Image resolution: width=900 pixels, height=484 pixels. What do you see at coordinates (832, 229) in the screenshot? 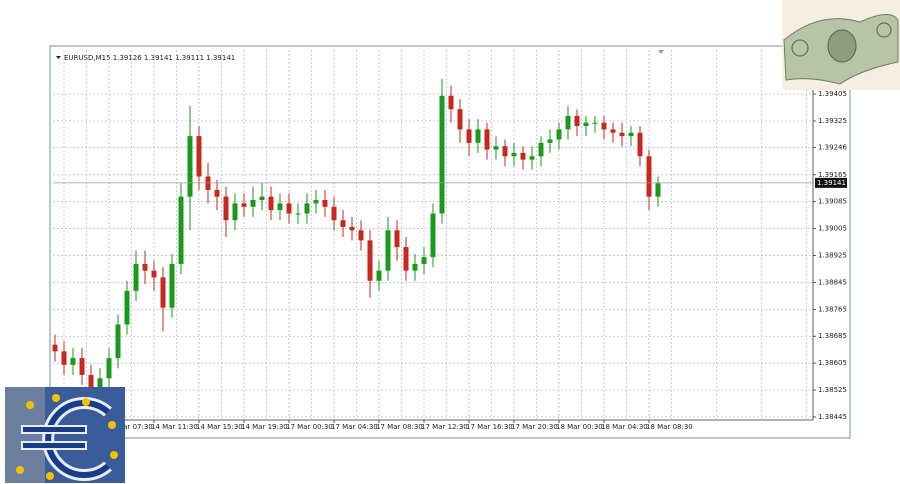
I see `y-tick-label: 1.39005` at bounding box center [832, 229].